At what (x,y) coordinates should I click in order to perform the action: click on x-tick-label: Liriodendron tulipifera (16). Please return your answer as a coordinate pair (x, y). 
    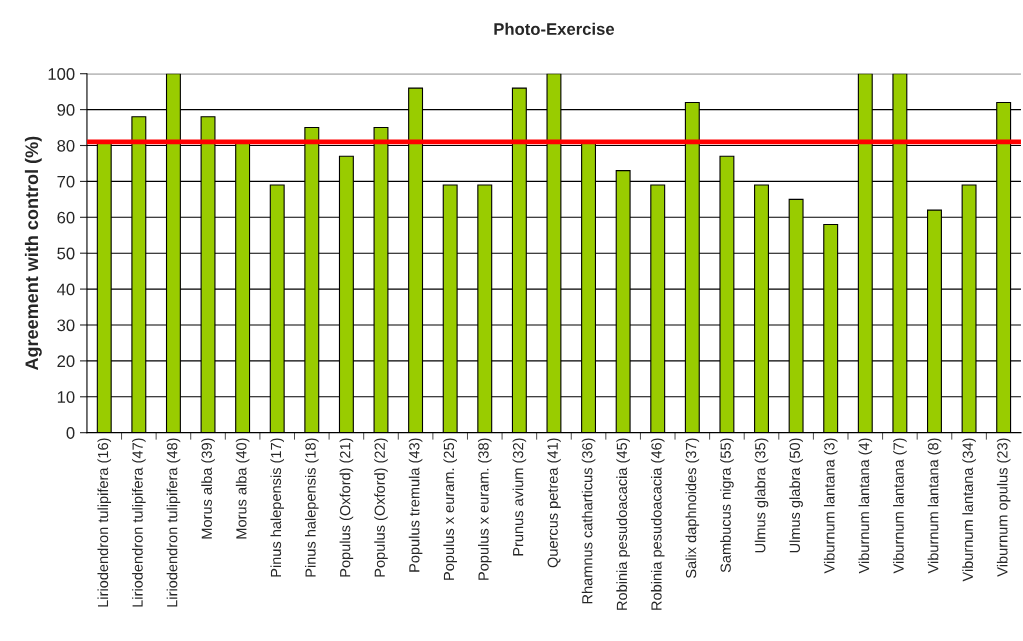
    Looking at the image, I should click on (104, 522).